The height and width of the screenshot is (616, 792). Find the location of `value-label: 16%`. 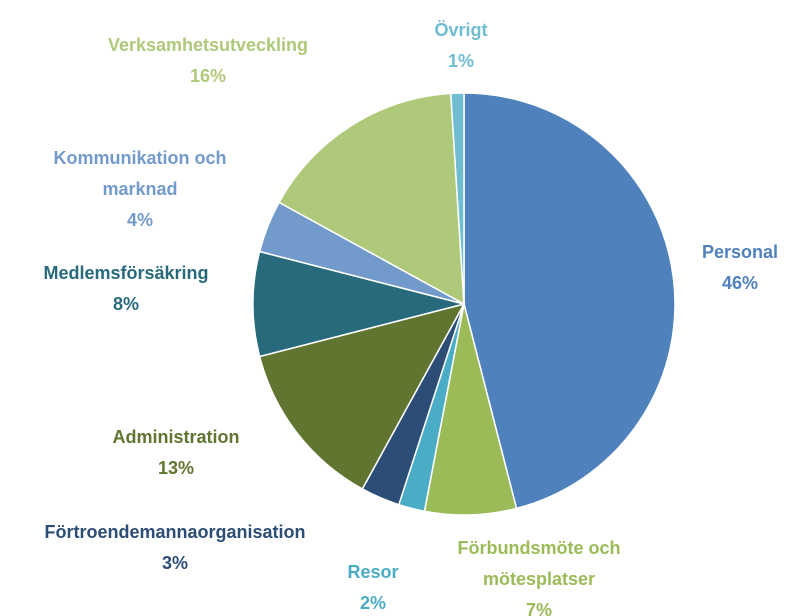

value-label: 16% is located at coordinates (208, 76).